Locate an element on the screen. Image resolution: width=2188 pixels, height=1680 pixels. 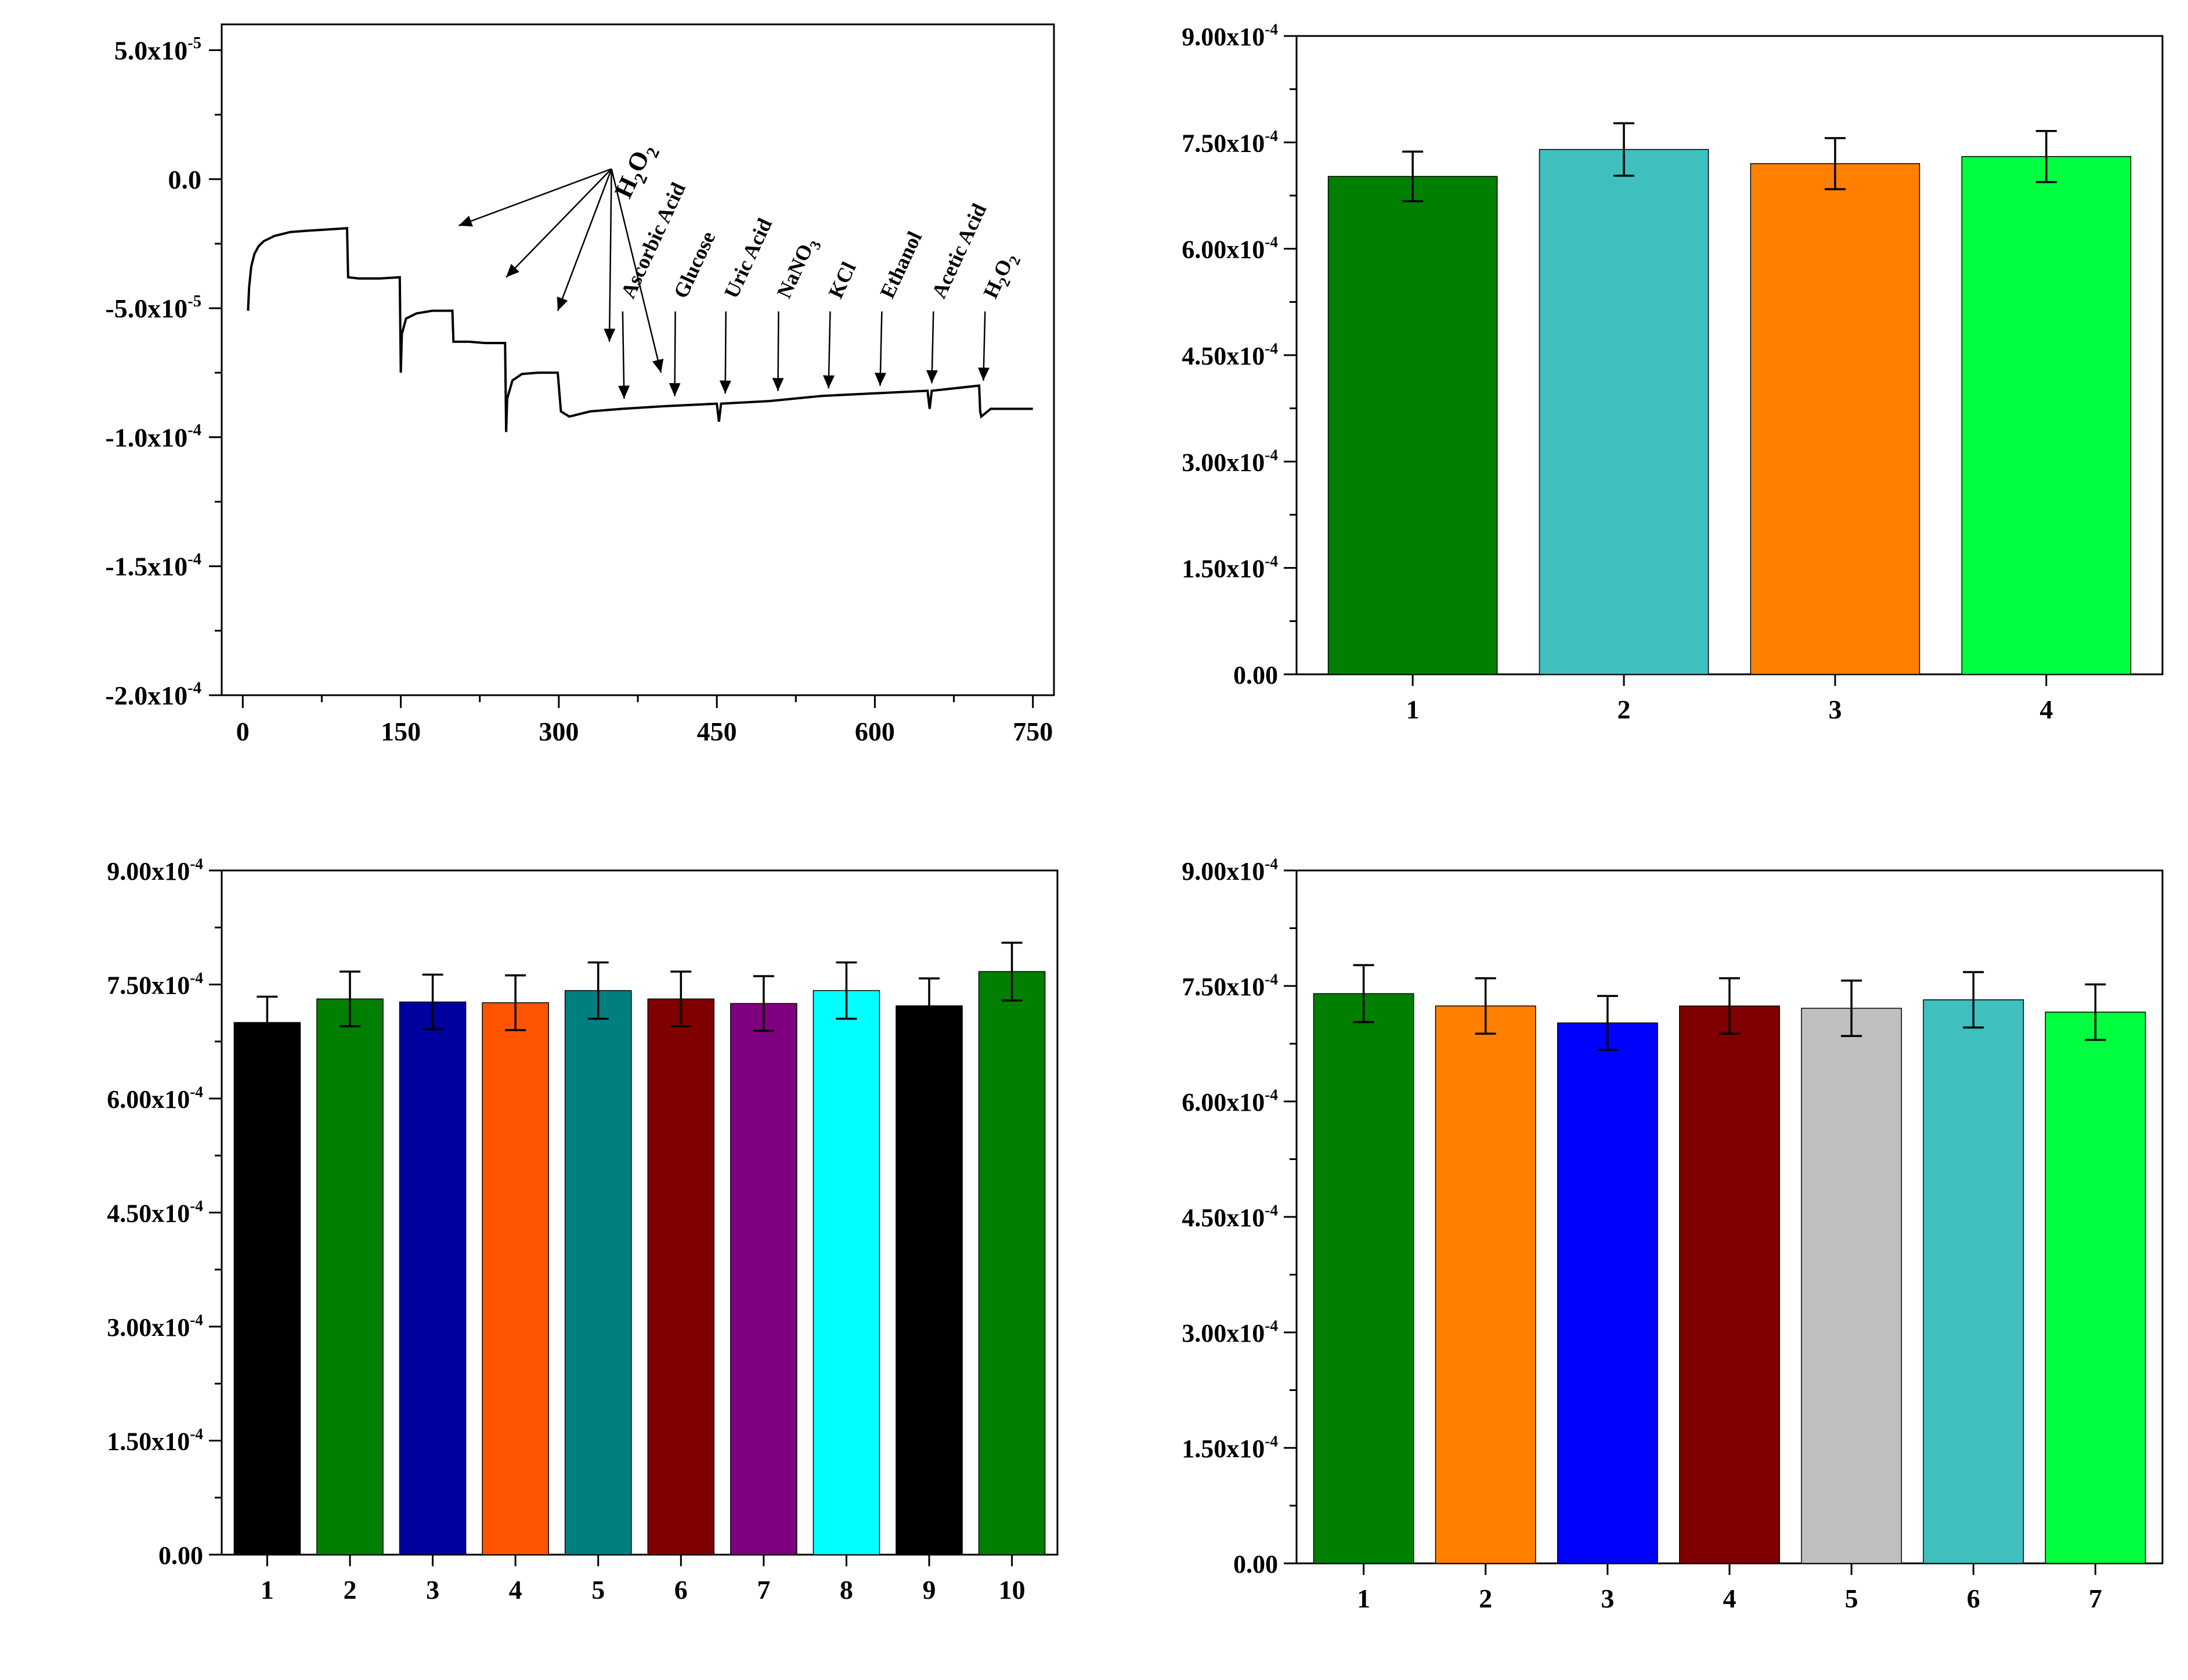
x-tick-label: 8 is located at coordinates (846, 1590).